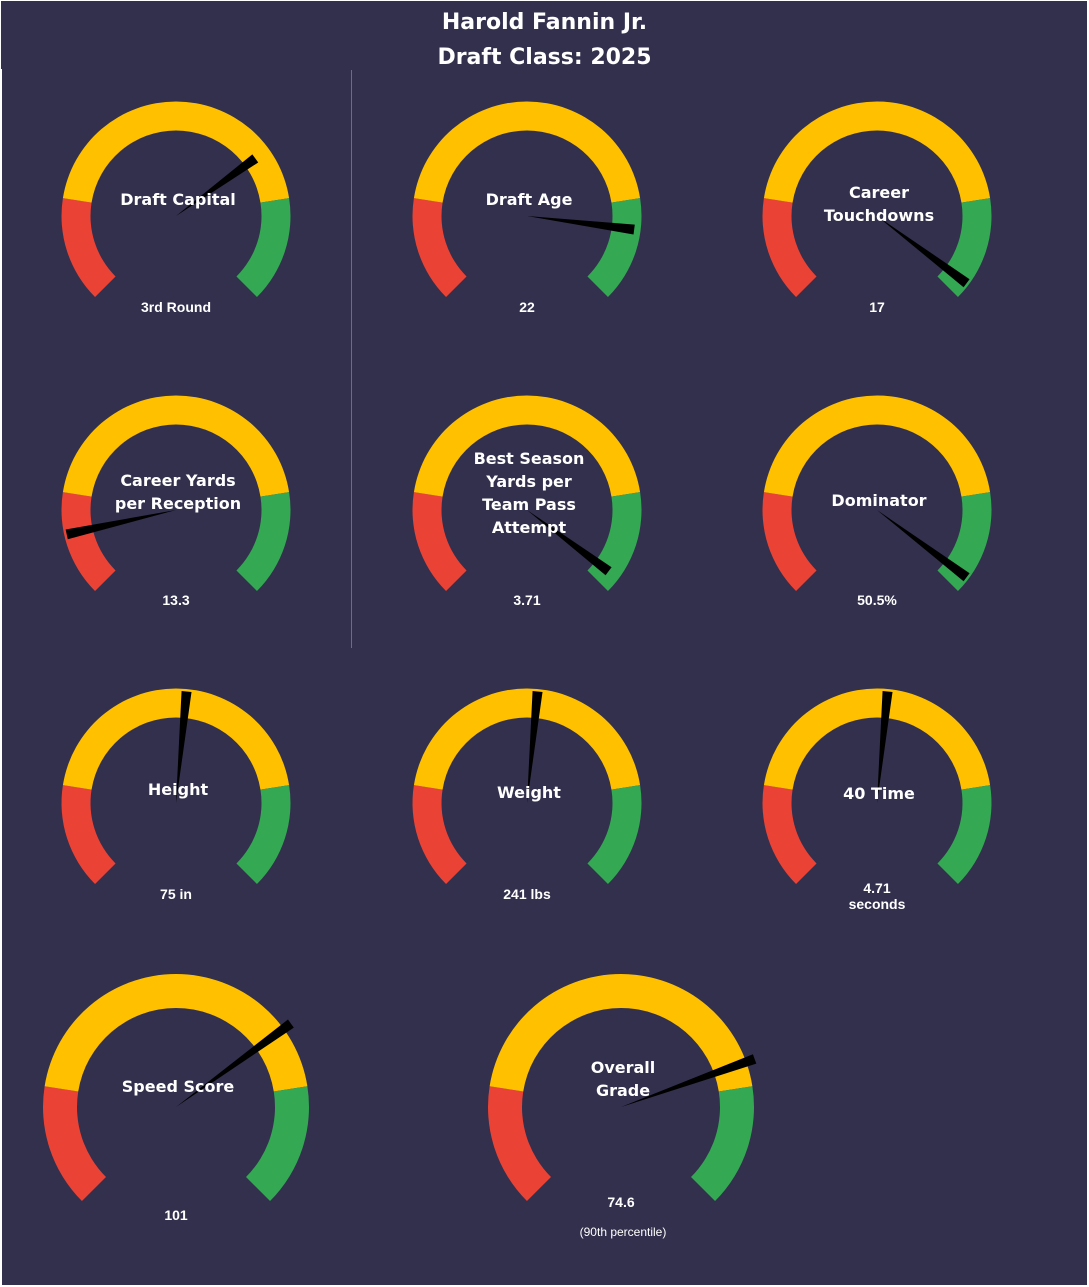 Image resolution: width=1089 pixels, height=1287 pixels. I want to click on gauge-value: 3.71, so click(527, 600).